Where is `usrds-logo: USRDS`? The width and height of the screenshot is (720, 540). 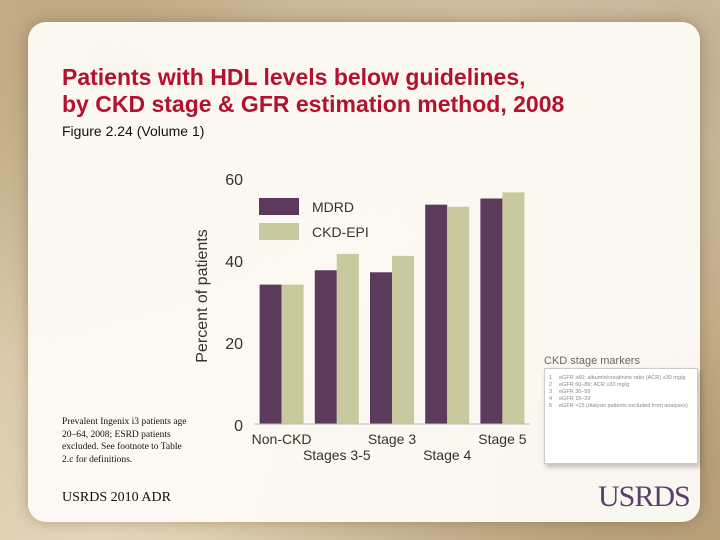 usrds-logo: USRDS is located at coordinates (644, 497).